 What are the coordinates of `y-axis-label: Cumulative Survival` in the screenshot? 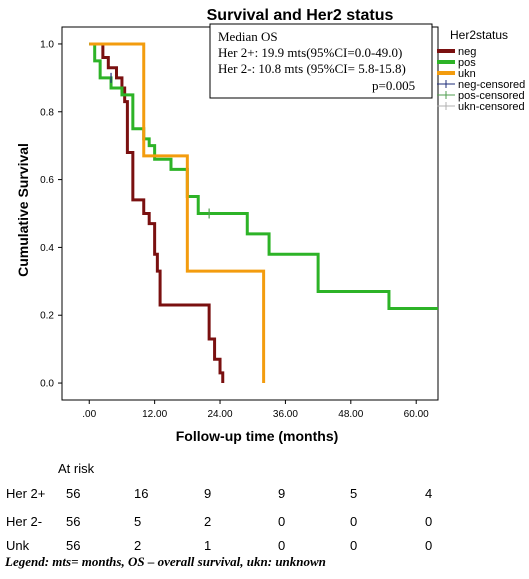 It's located at (23, 210).